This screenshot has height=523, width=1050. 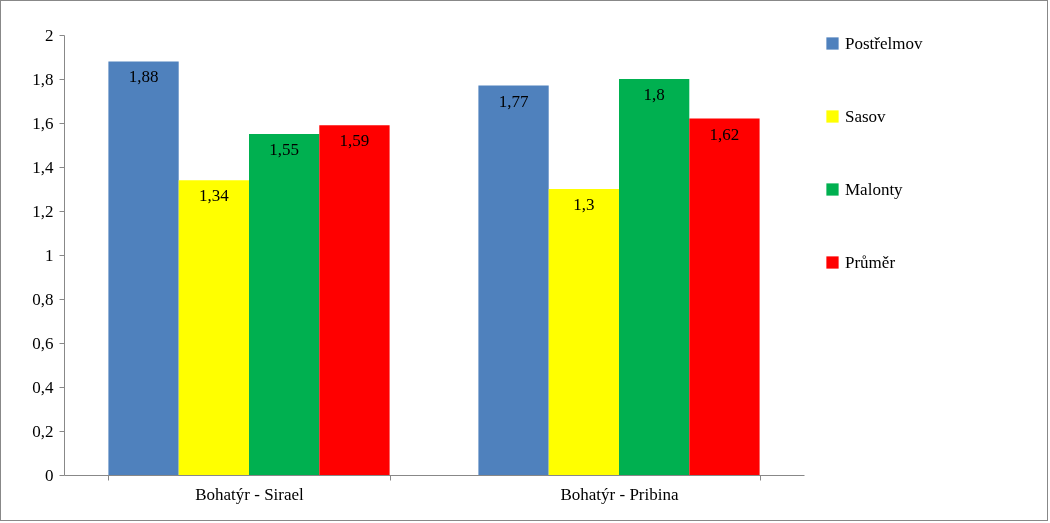 I want to click on y-tick-label: 2, so click(x=49, y=35).